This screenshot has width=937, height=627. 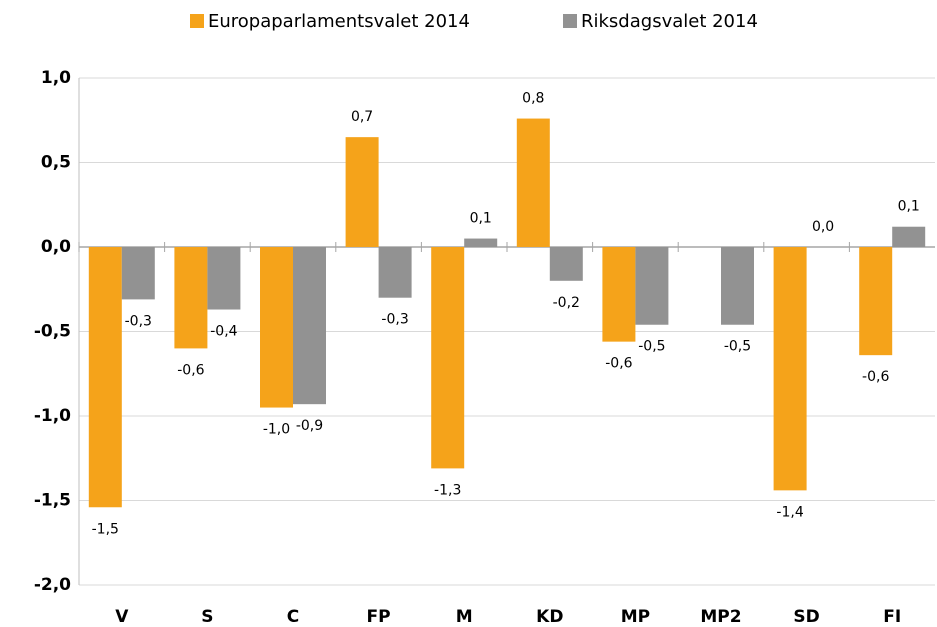 What do you see at coordinates (362, 117) in the screenshot?
I see `value-label: 0,7` at bounding box center [362, 117].